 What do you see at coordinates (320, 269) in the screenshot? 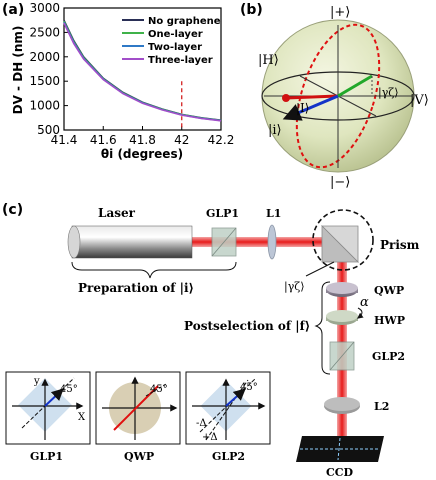
I see `gamma-pointer` at bounding box center [320, 269].